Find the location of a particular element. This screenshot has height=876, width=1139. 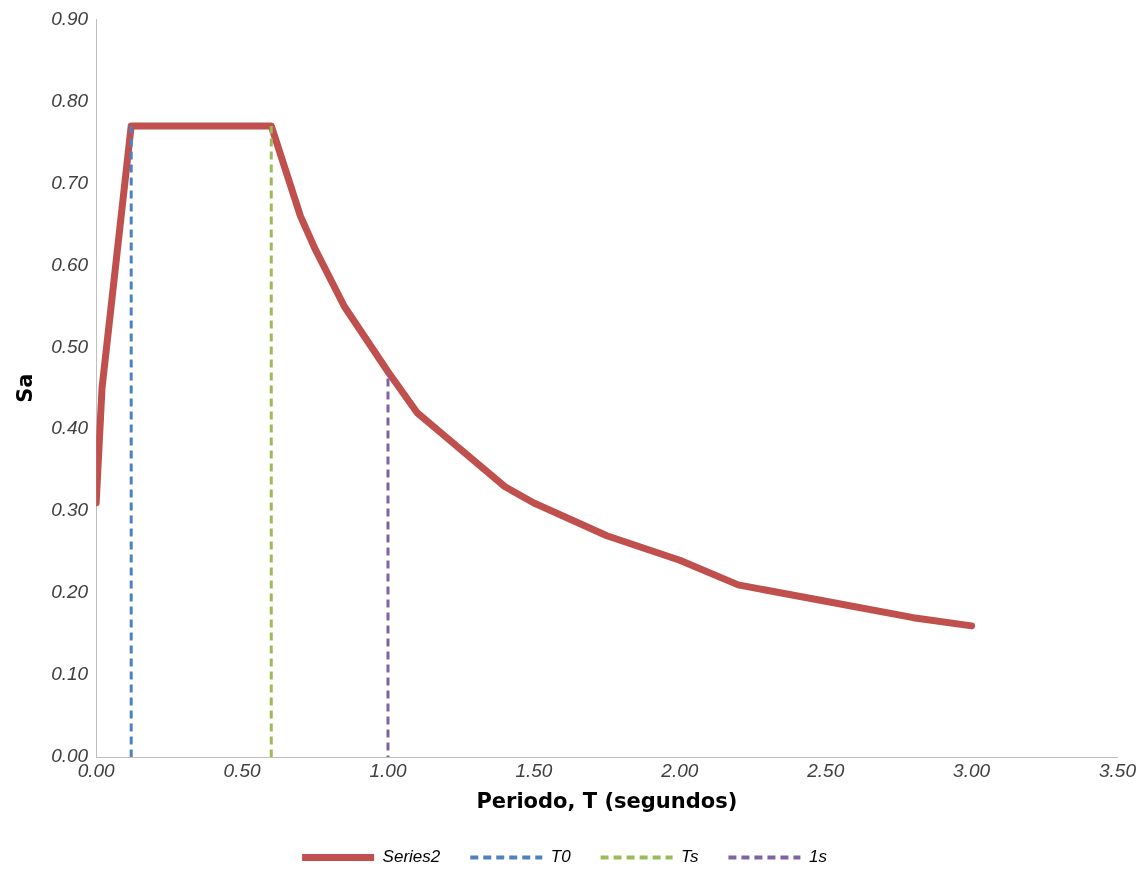

x-tick-label: 2.00 is located at coordinates (679, 770).